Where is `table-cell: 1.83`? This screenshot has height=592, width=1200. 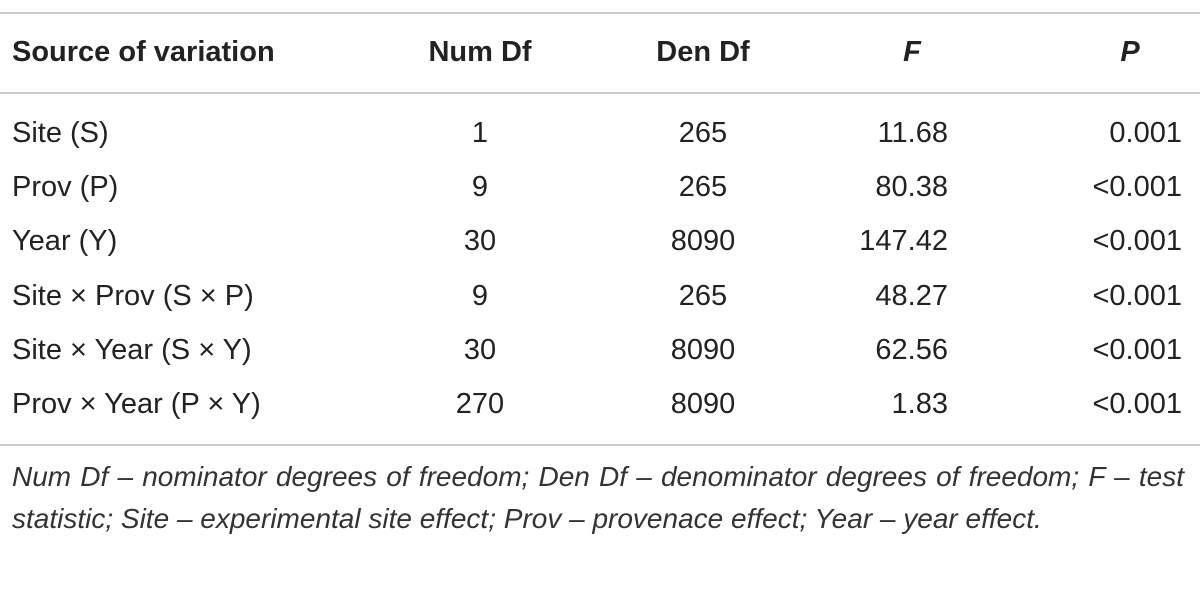
table-cell: 1.83 is located at coordinates (919, 404).